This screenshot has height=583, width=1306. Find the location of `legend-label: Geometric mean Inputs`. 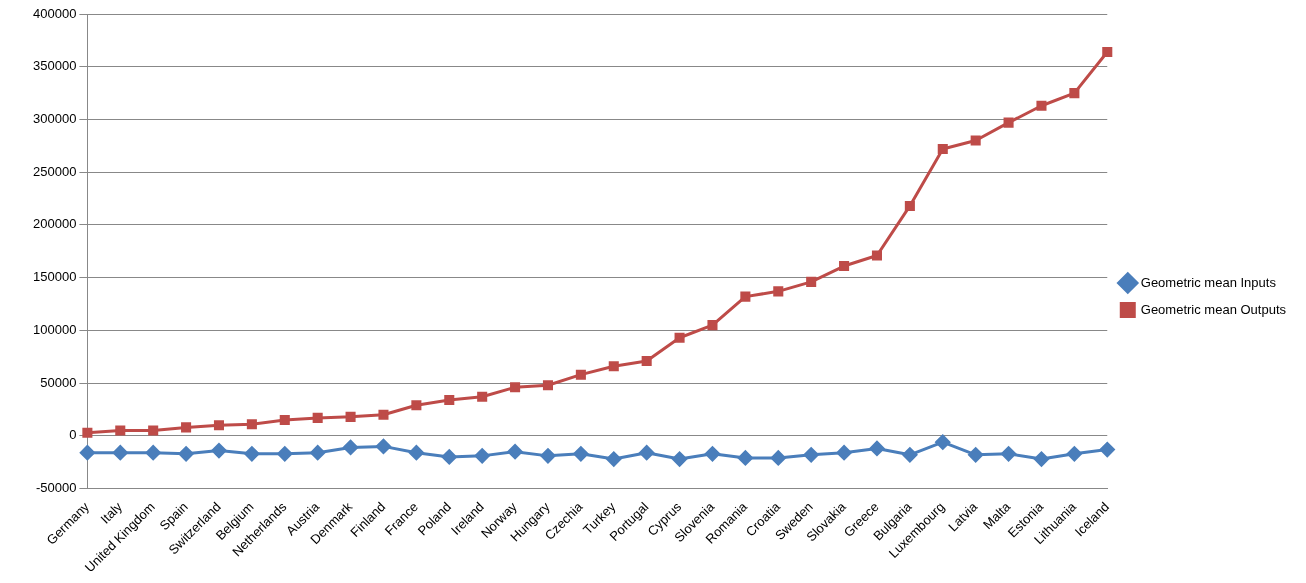

legend-label: Geometric mean Inputs is located at coordinates (1208, 282).